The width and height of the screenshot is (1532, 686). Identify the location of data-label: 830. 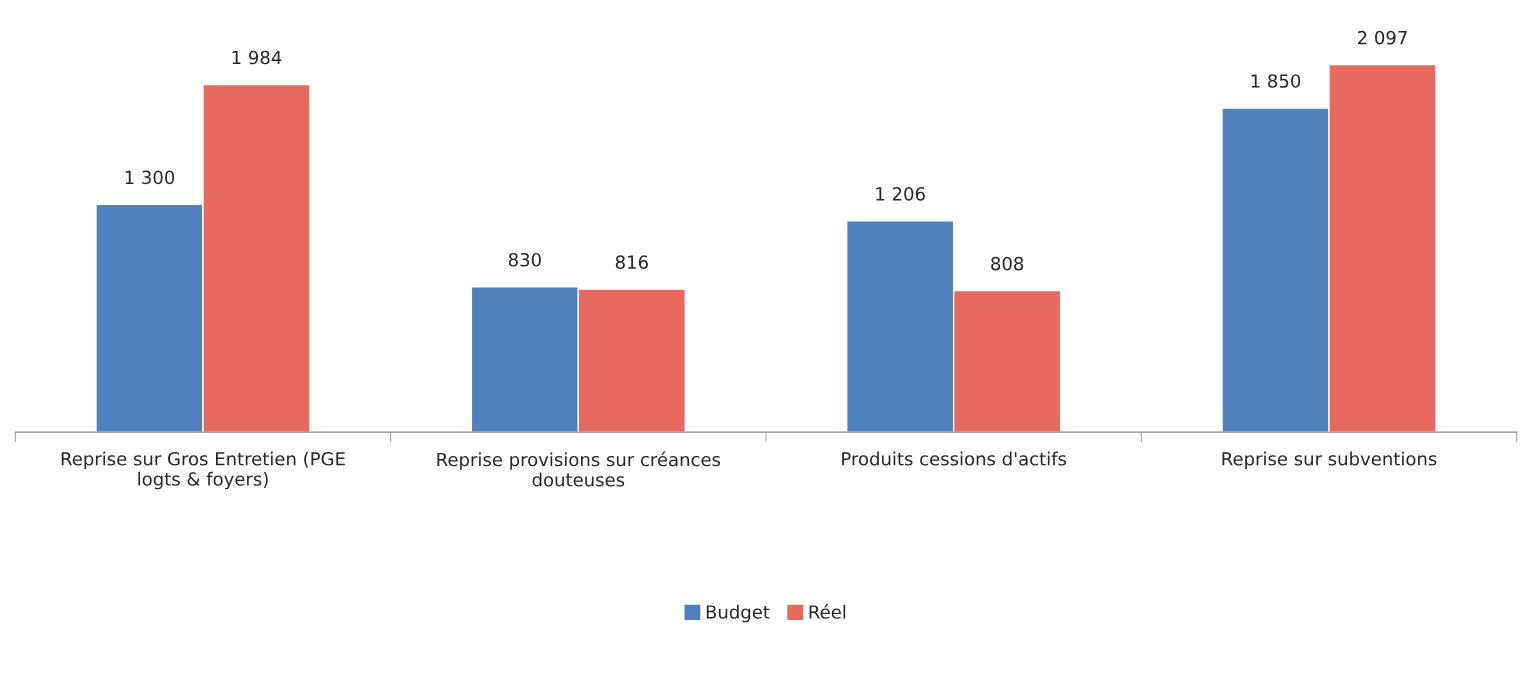
(524, 259).